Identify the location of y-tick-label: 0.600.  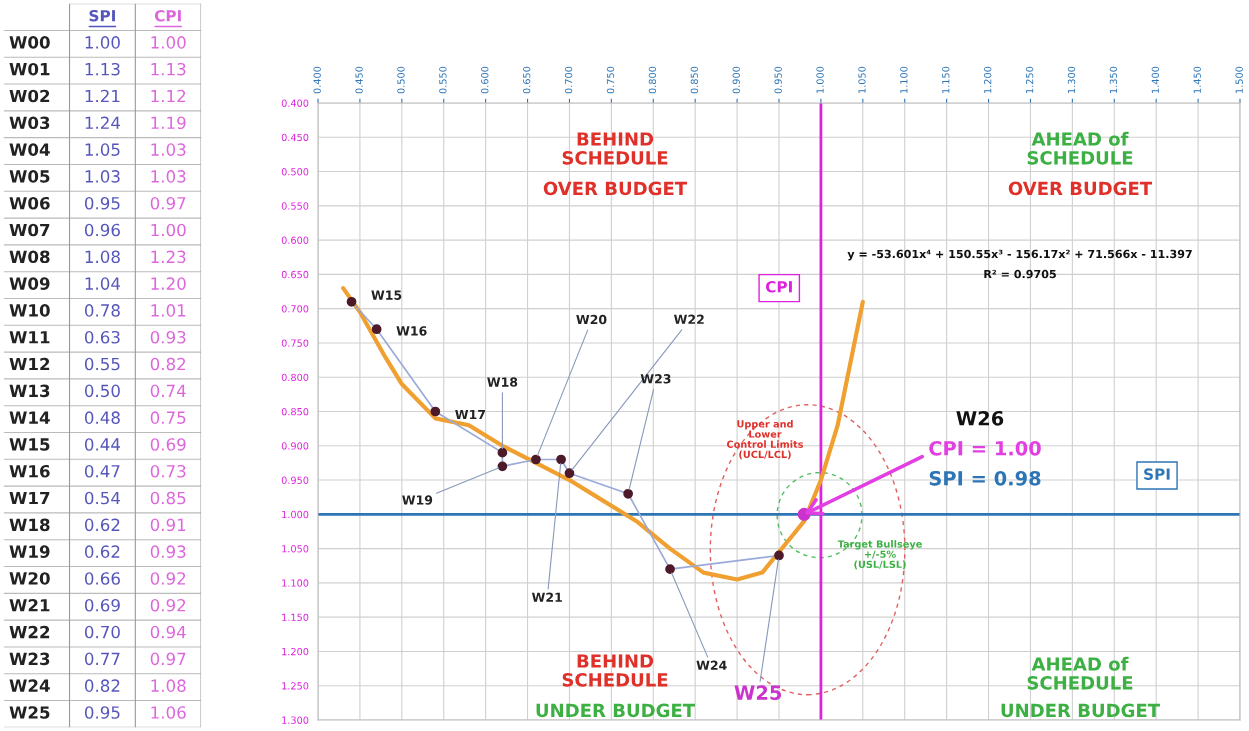
(295, 240).